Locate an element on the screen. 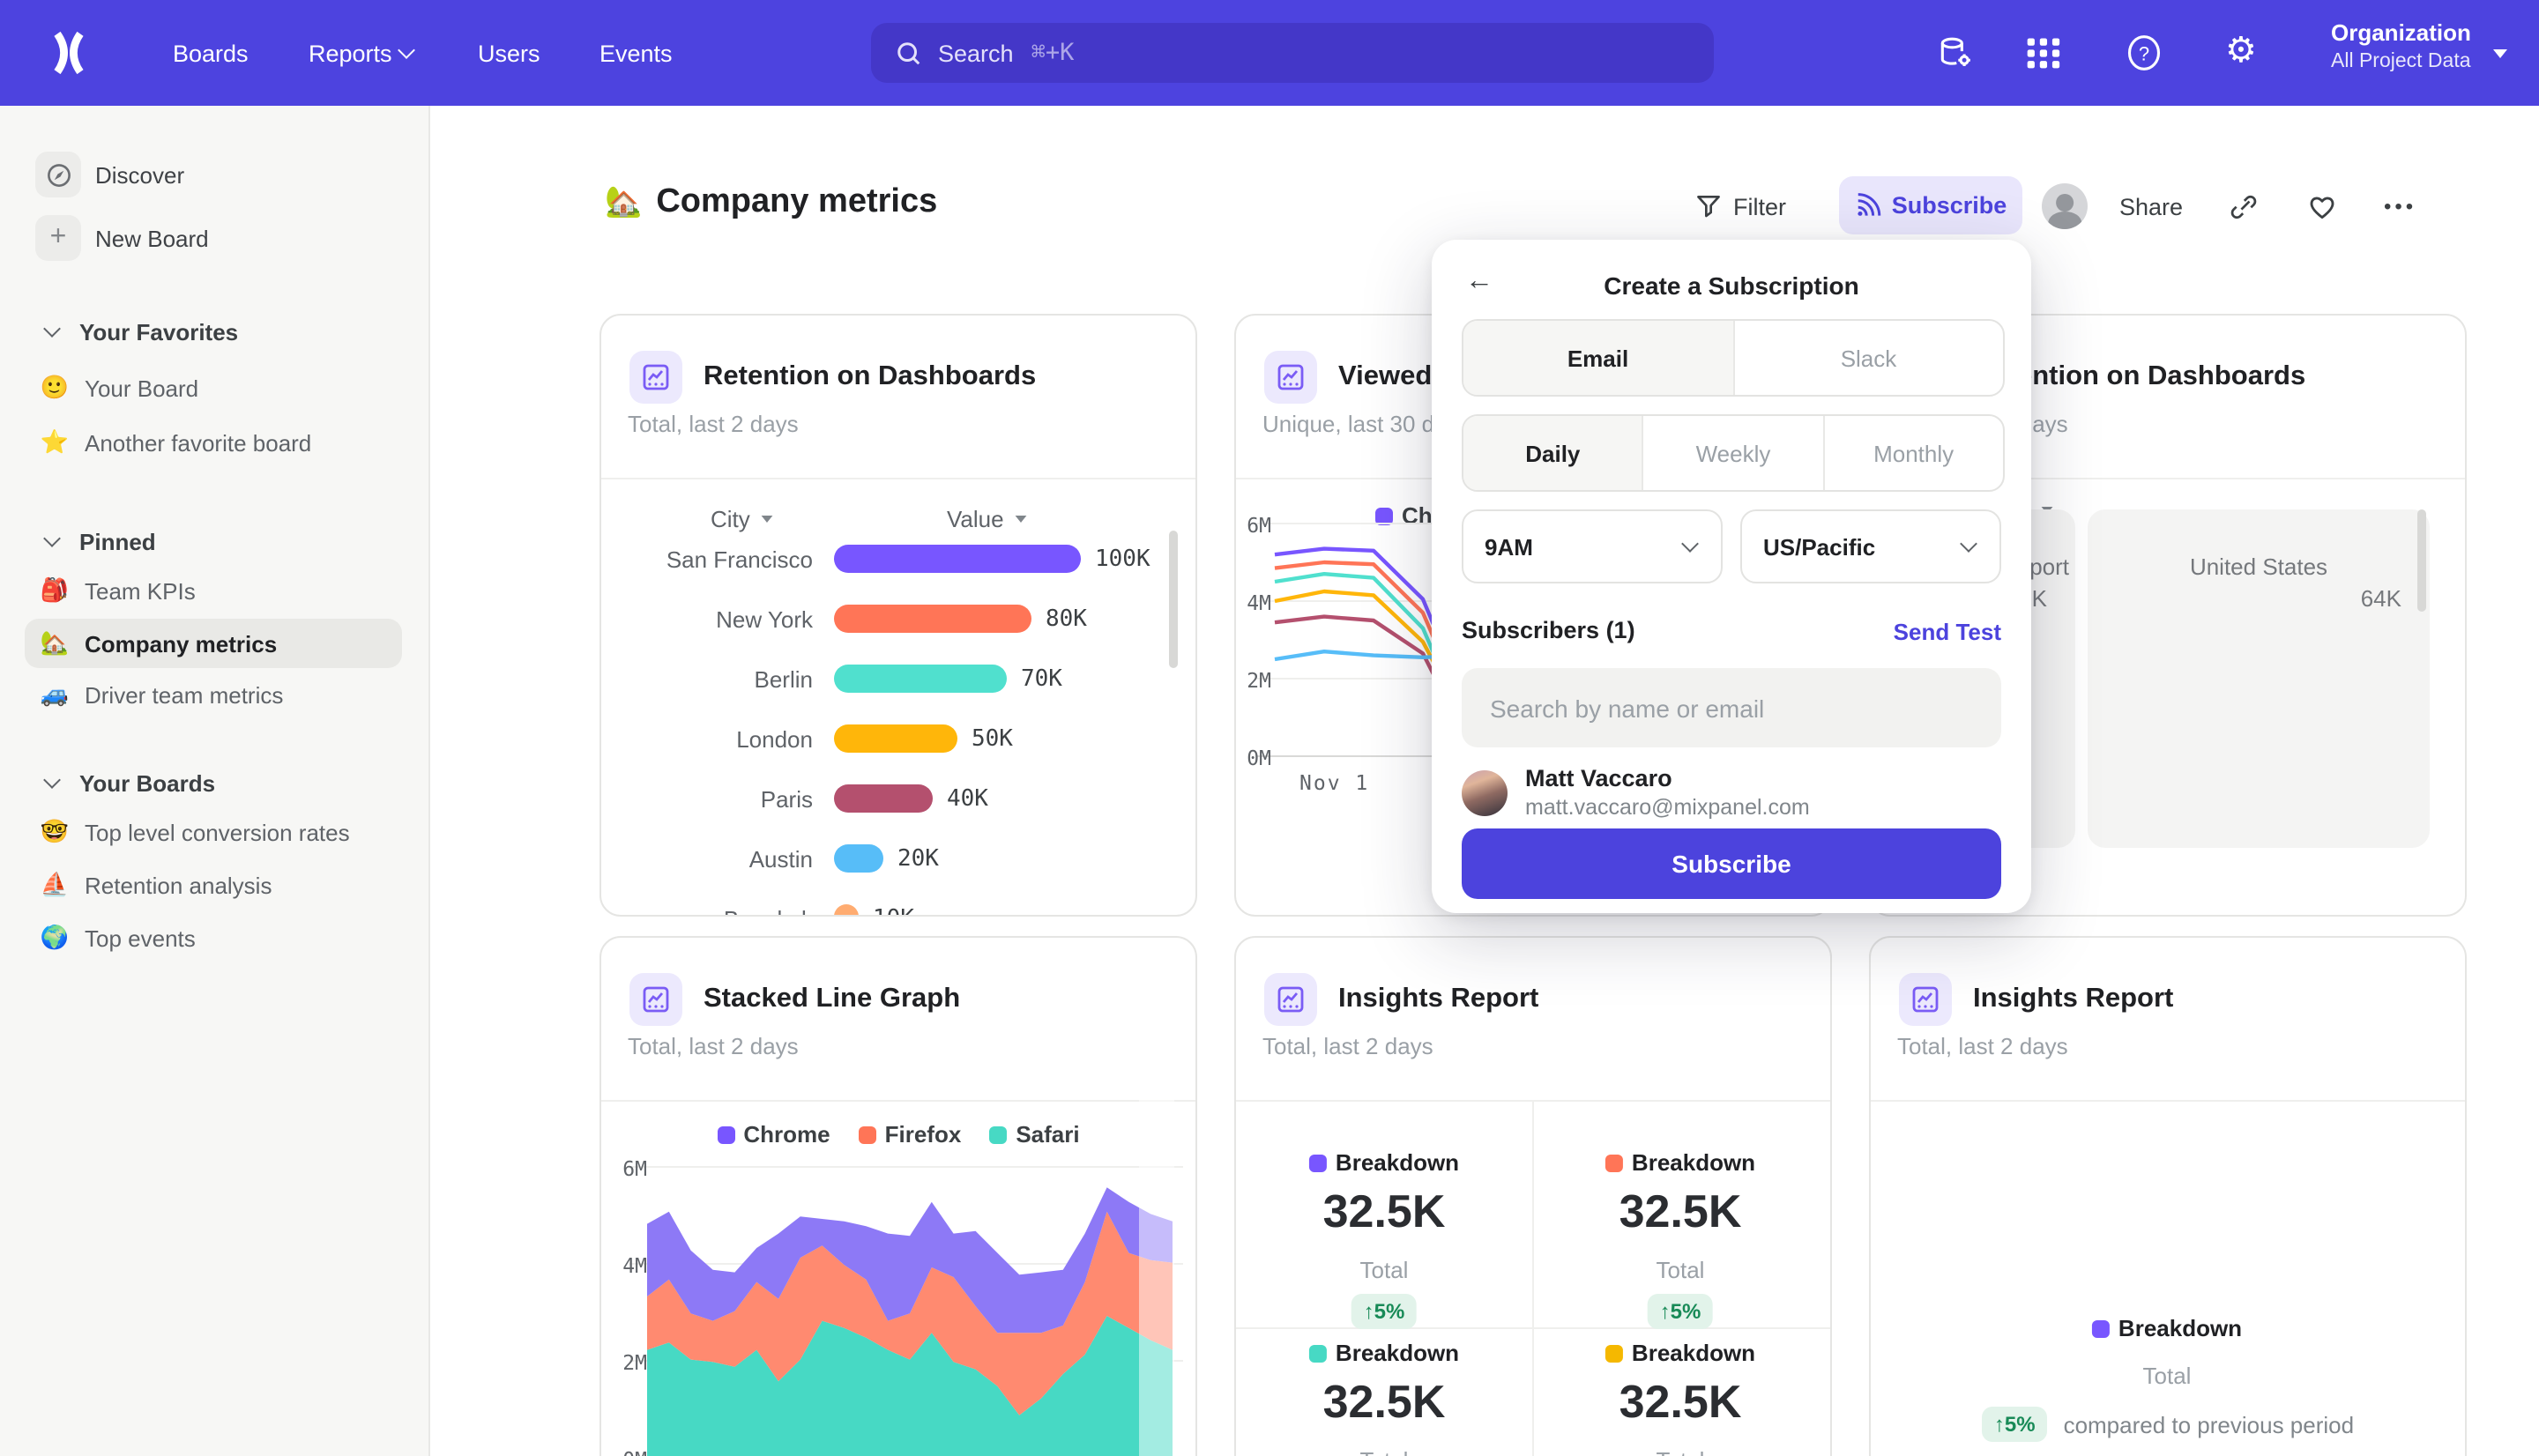  card-title: Retention on Dashboards is located at coordinates (870, 376).